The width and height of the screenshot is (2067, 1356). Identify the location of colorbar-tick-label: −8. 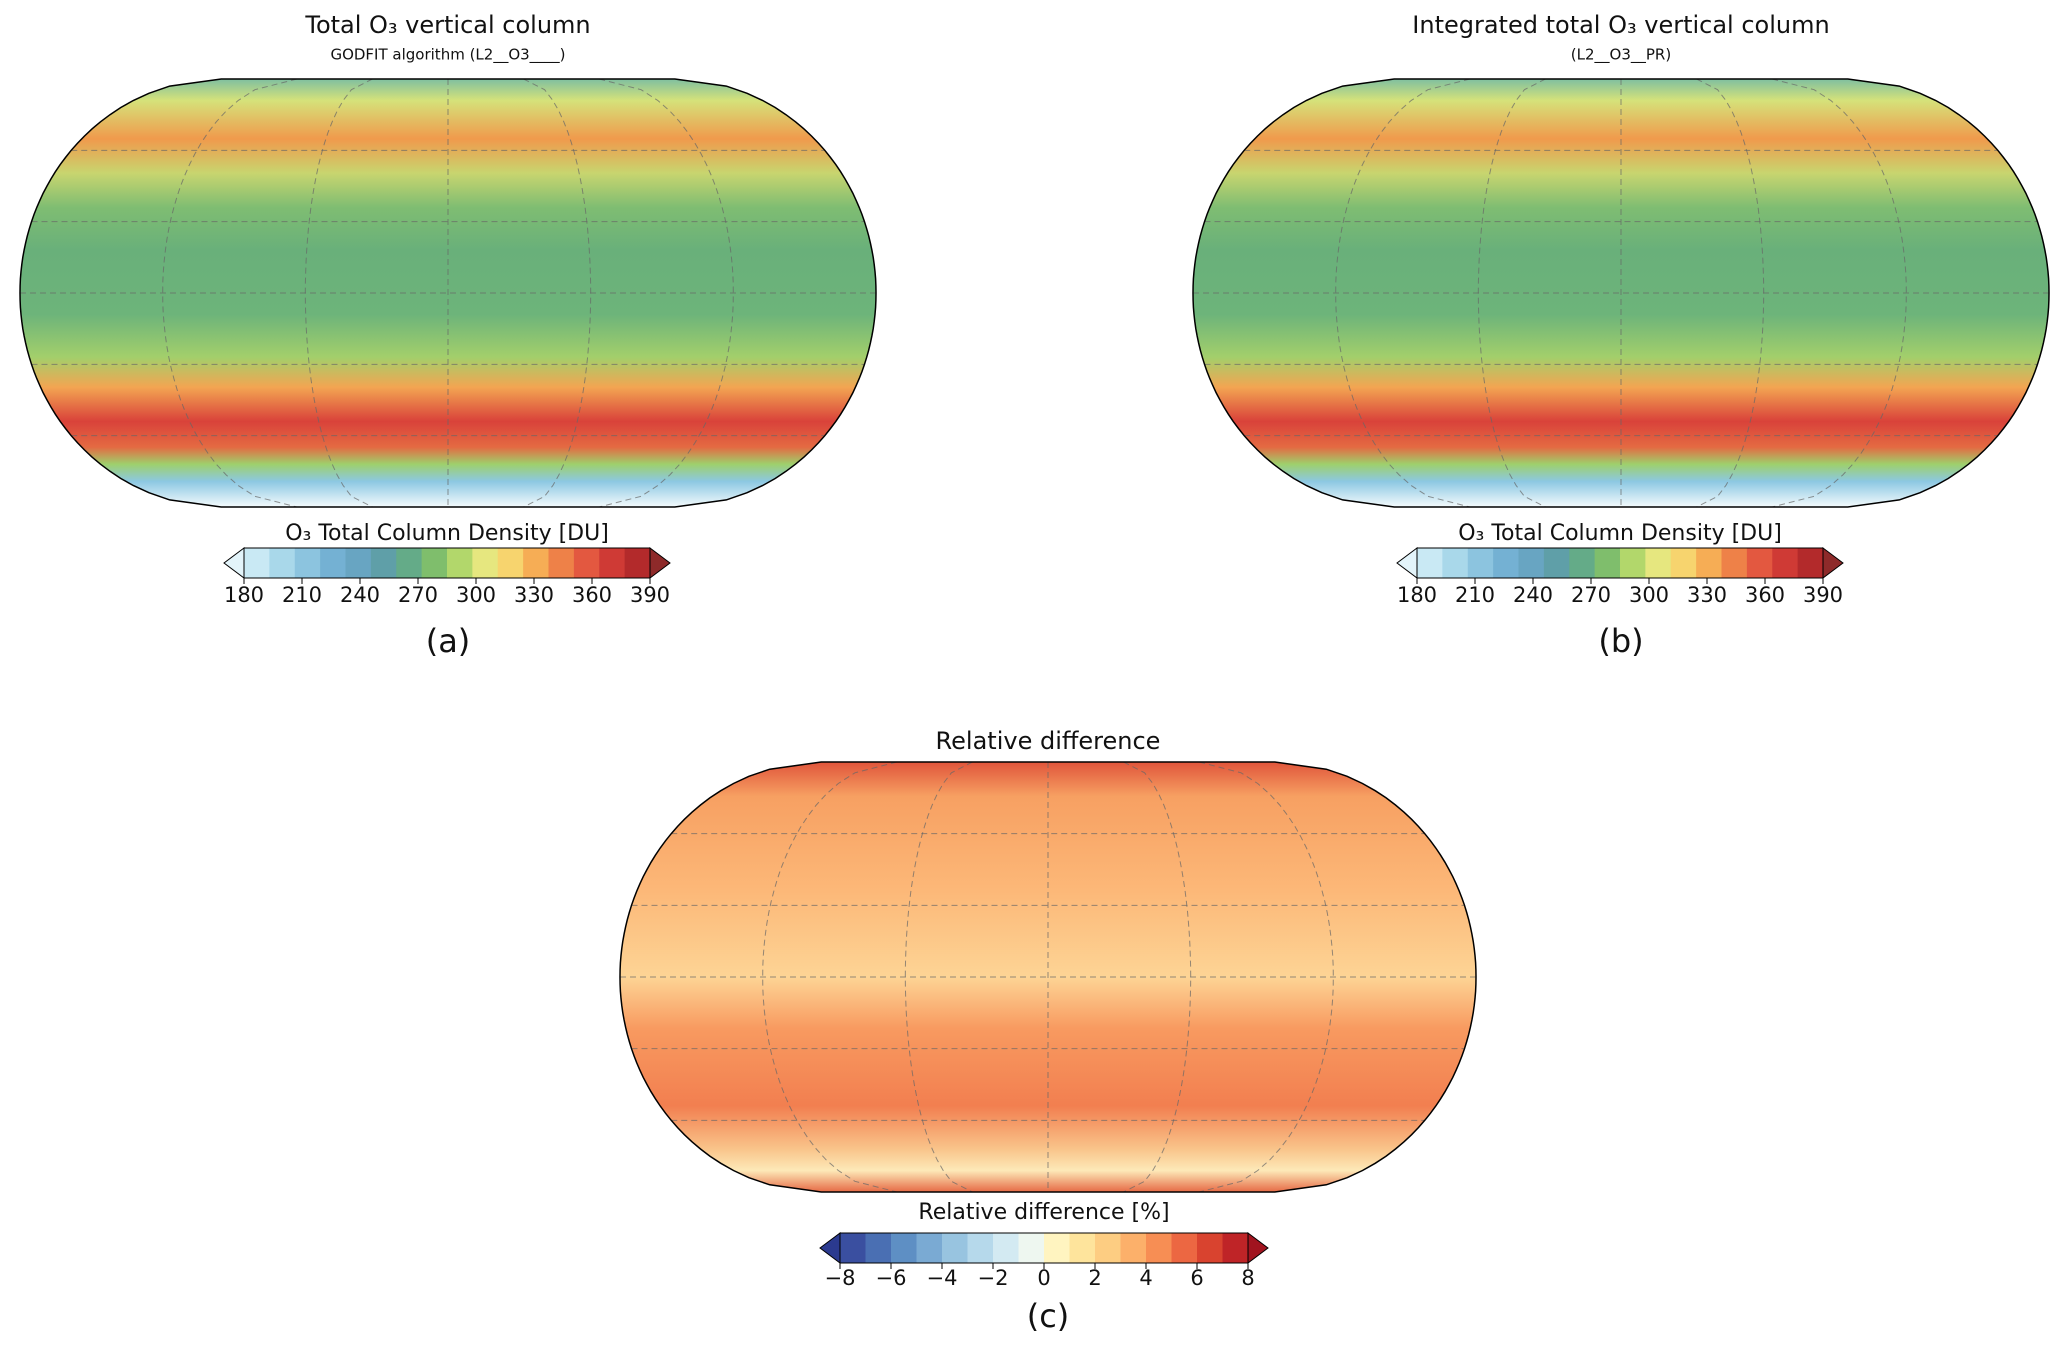
(840, 1278).